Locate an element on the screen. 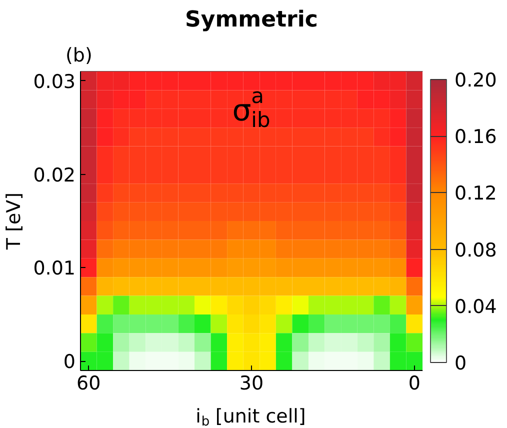 The image size is (507, 428). y-tick-label: 0.01 is located at coordinates (54, 269).